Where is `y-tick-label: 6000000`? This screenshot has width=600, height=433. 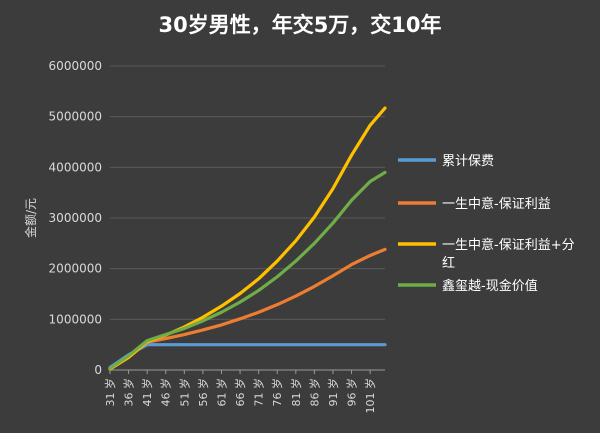
y-tick-label: 6000000 is located at coordinates (75, 66).